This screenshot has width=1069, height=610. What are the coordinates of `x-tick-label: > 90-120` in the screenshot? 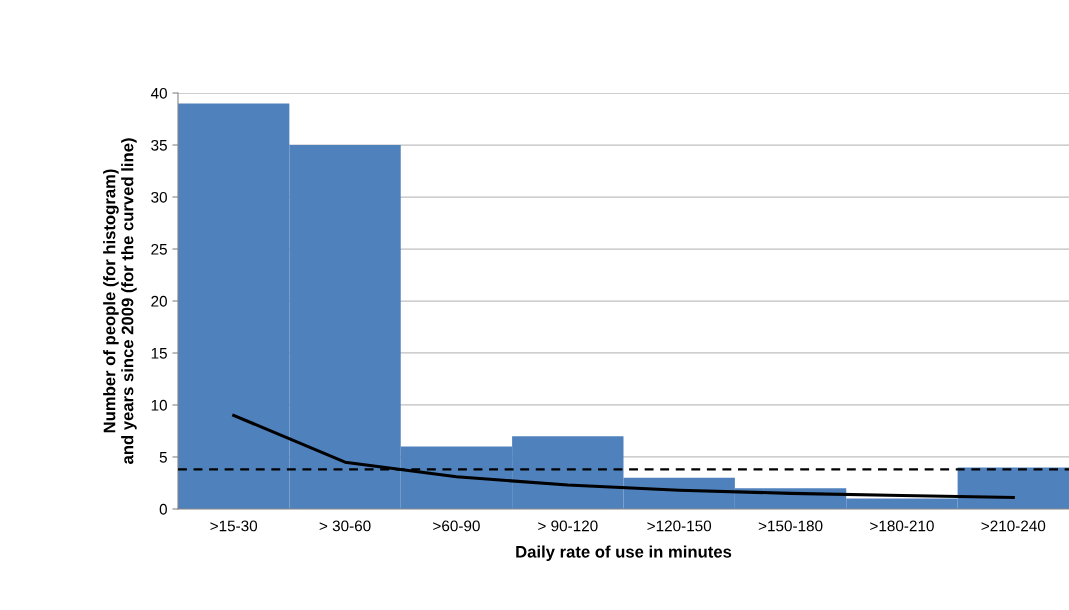 It's located at (568, 526).